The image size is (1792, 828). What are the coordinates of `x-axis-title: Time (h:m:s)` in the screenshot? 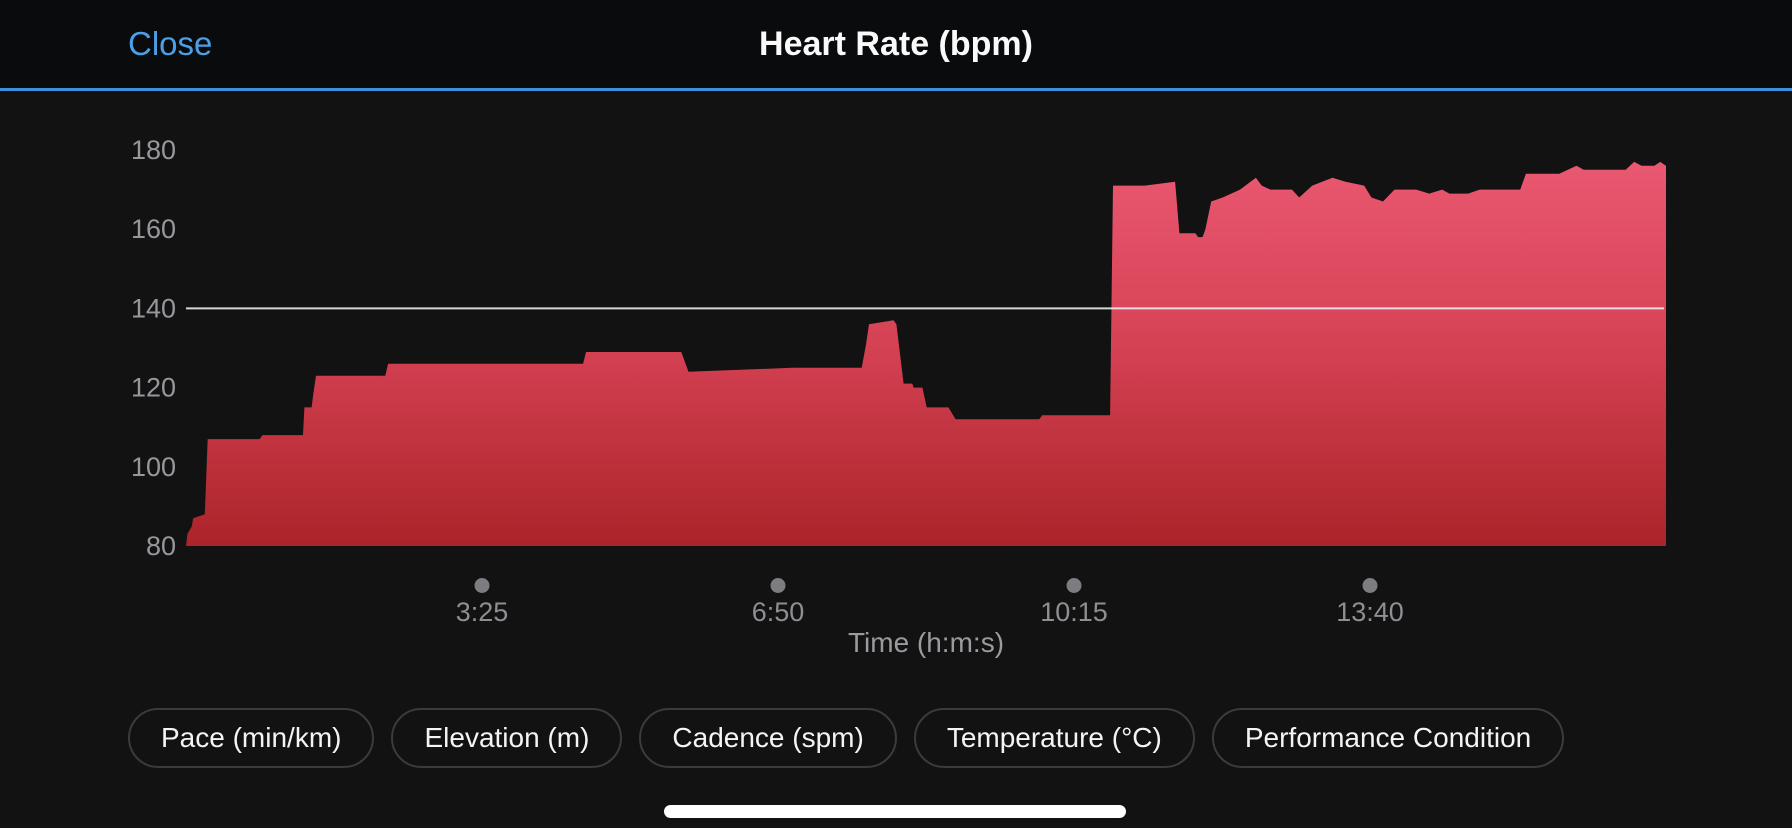 It's located at (926, 642).